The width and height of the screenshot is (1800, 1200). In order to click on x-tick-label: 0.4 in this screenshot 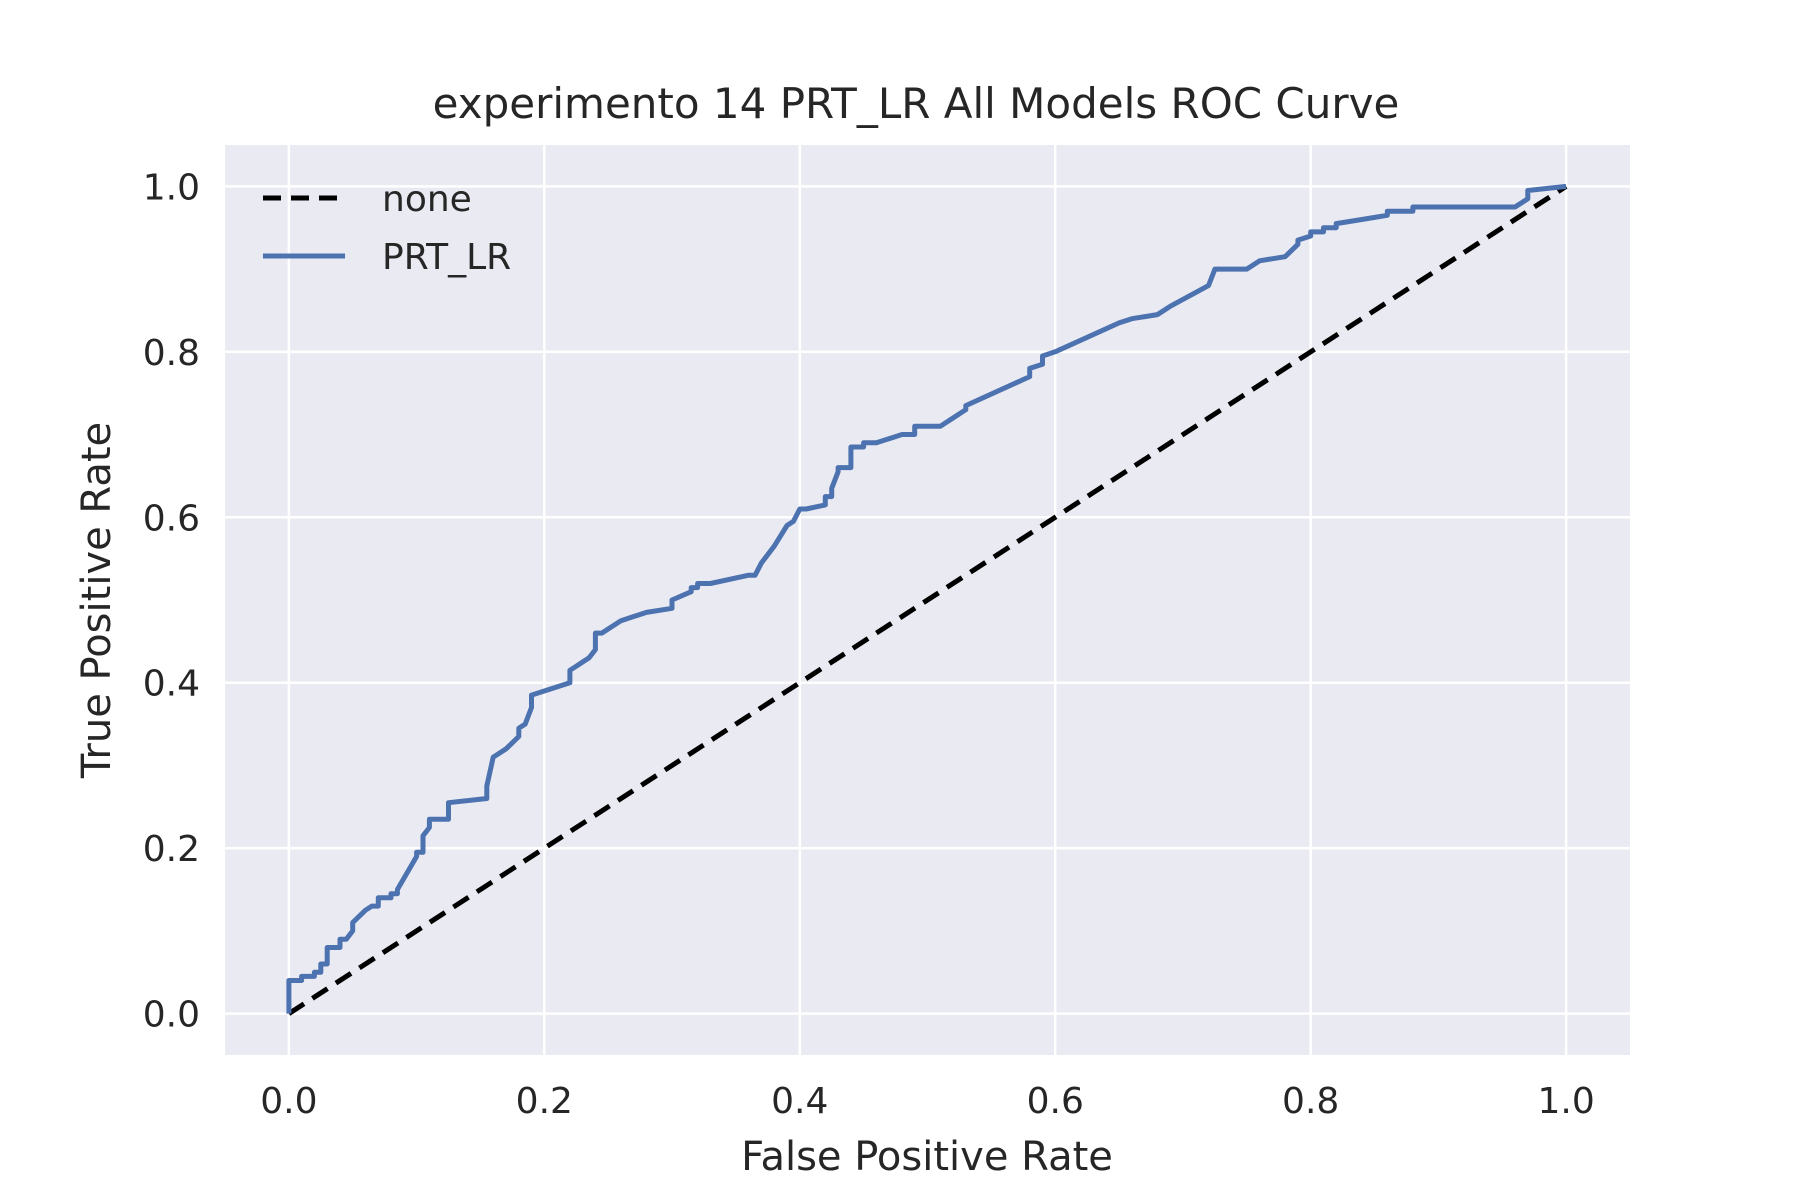, I will do `click(799, 1101)`.